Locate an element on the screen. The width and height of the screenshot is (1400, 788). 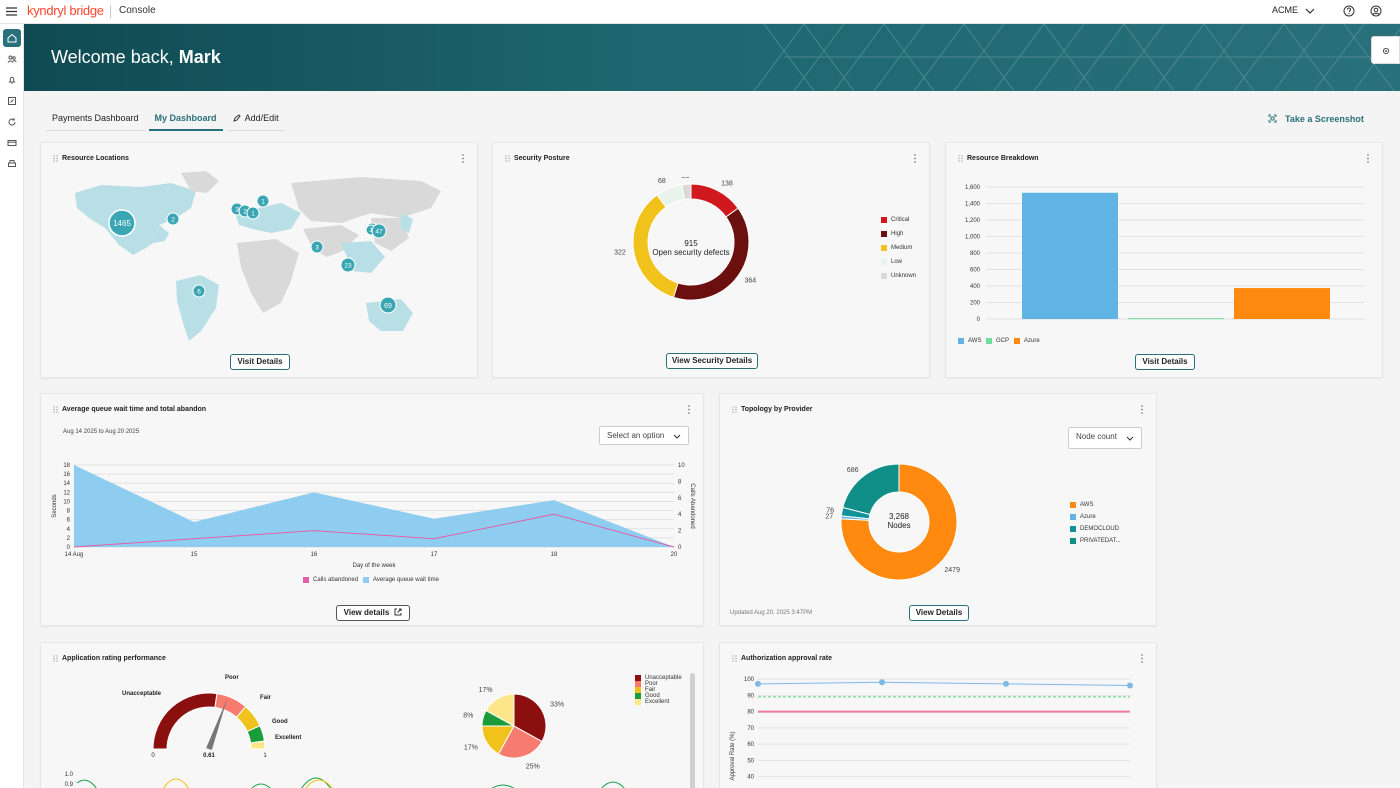
security-slice-label: 322 is located at coordinates (620, 252).